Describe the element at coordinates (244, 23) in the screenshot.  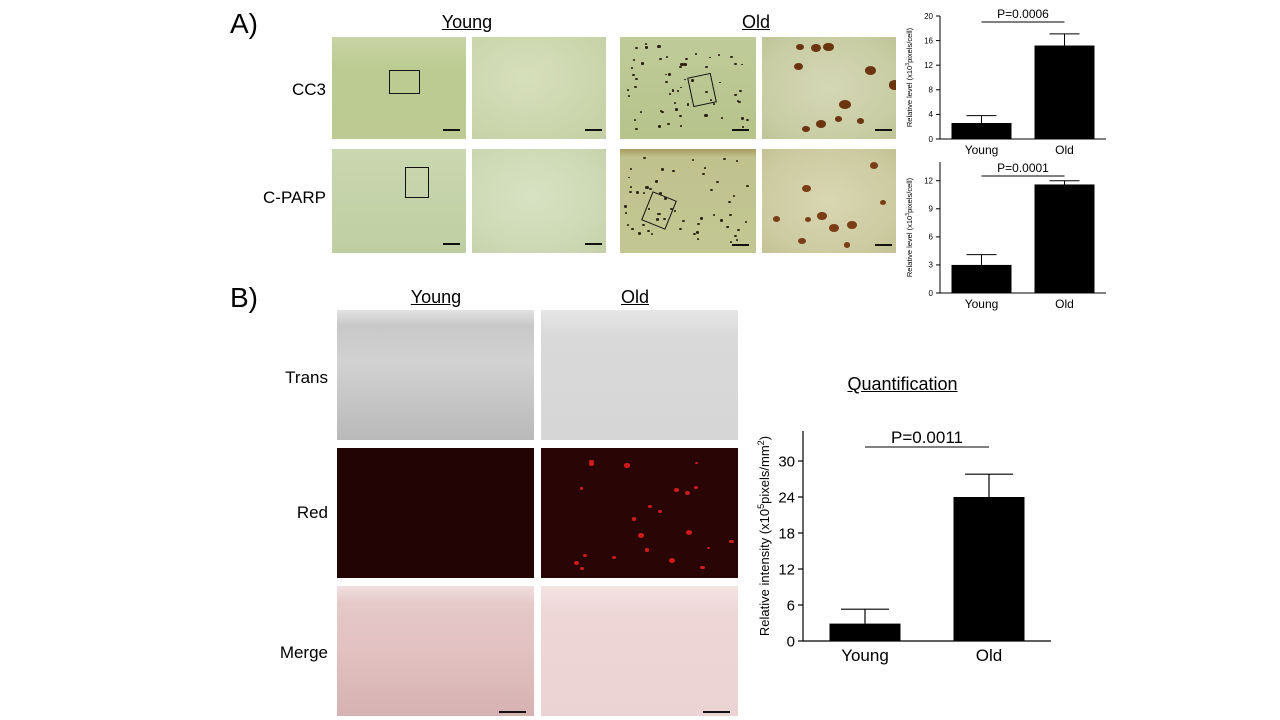
I see `panel-a-label: A)` at that location.